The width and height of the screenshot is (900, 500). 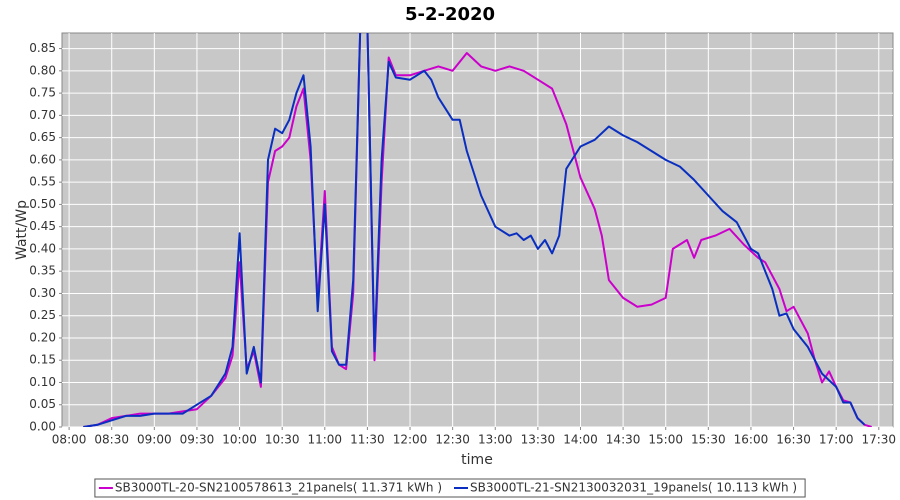 What do you see at coordinates (42, 271) in the screenshot?
I see `y-tick-label: 0.35` at bounding box center [42, 271].